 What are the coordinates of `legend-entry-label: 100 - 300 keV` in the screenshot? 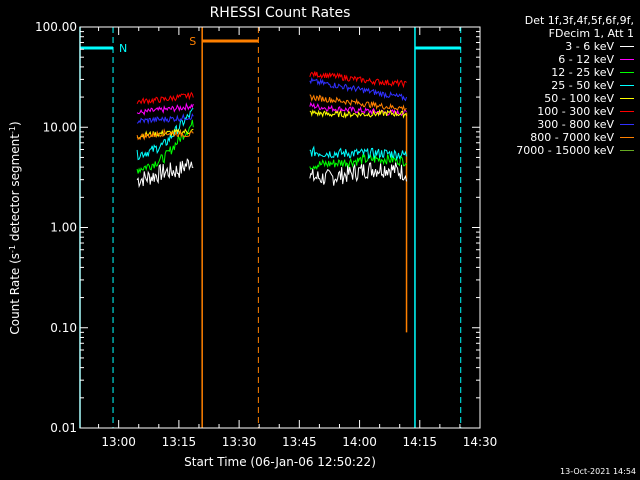 It's located at (575, 111).